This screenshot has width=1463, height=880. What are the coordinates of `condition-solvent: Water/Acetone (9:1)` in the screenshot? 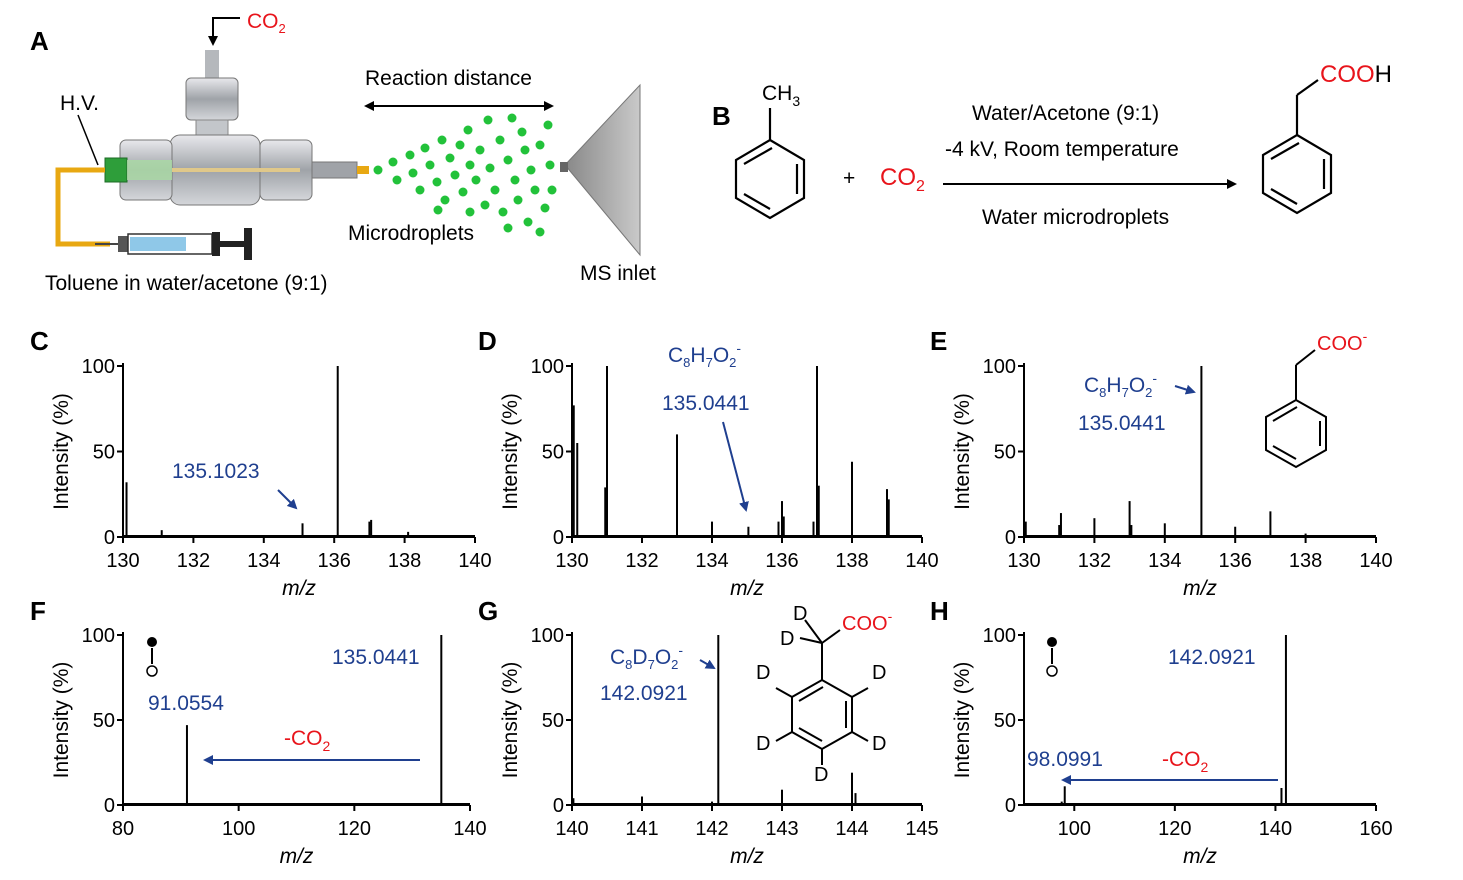 It's located at (1065, 113).